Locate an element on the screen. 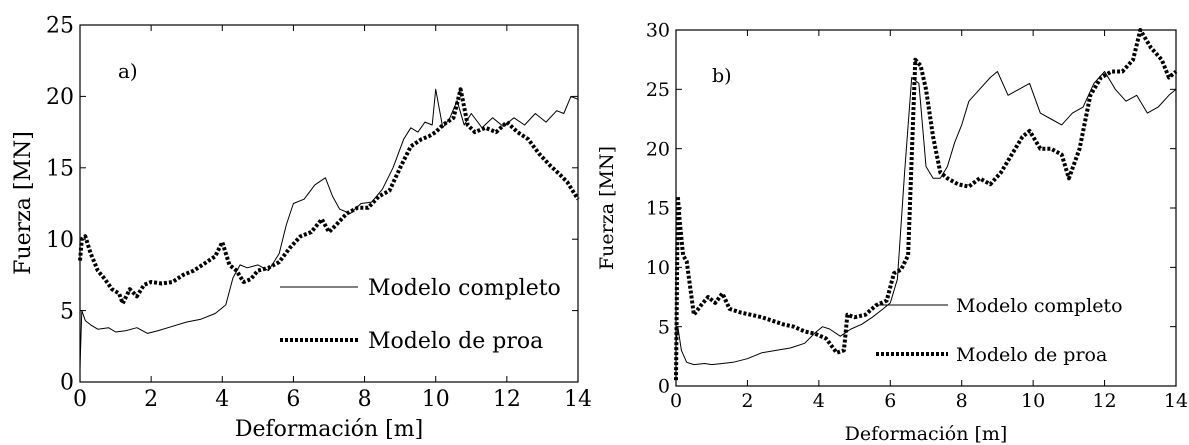 This screenshot has width=1189, height=445. y-tick-label: 30 is located at coordinates (658, 31).